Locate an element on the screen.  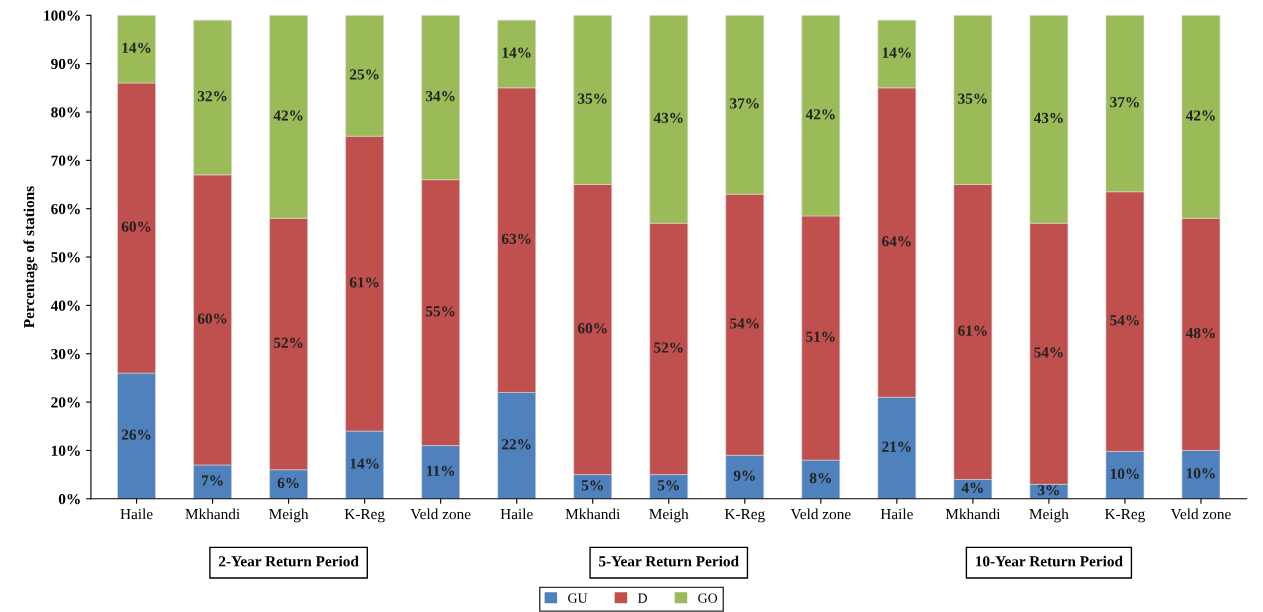
y-tick-label: 100% is located at coordinates (62, 15).